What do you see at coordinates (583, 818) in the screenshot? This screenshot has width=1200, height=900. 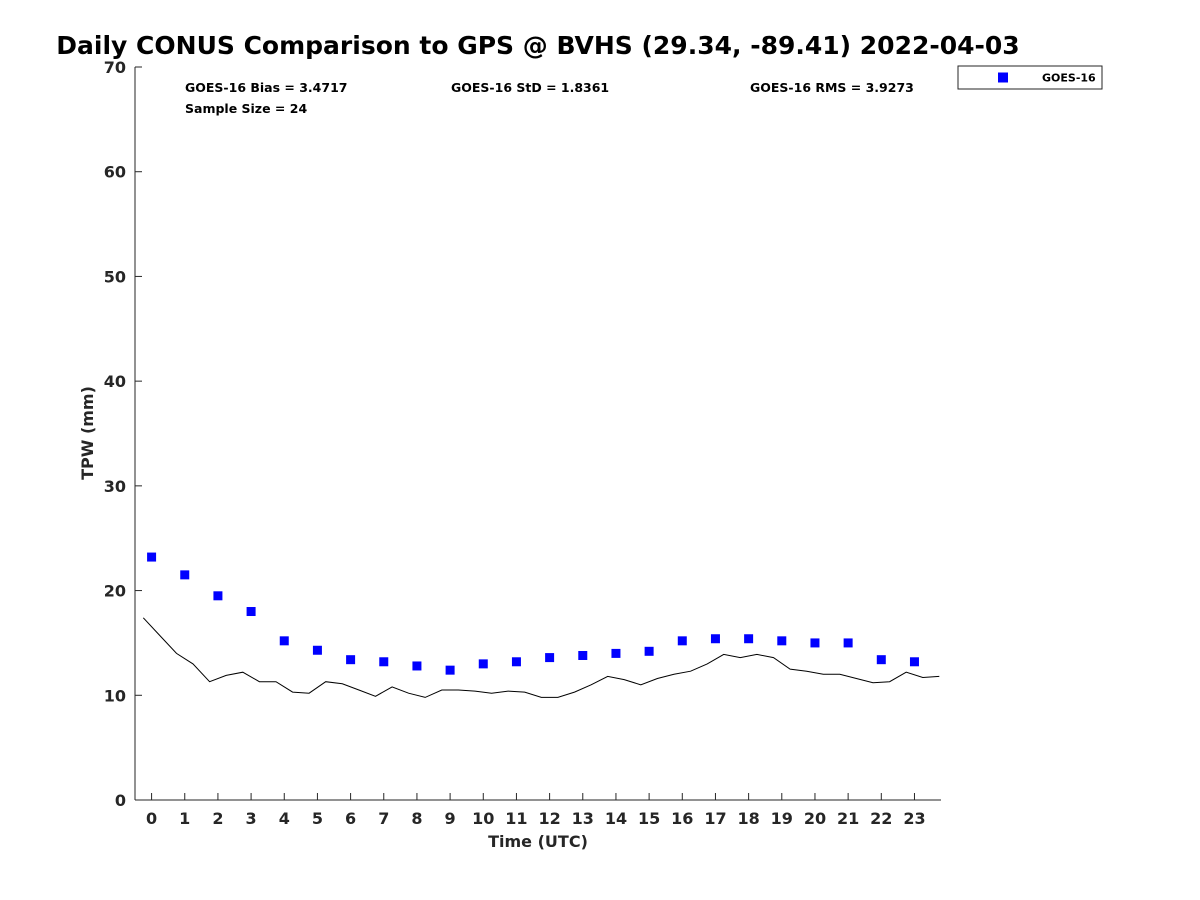 I see `x-tick-label: 13` at bounding box center [583, 818].